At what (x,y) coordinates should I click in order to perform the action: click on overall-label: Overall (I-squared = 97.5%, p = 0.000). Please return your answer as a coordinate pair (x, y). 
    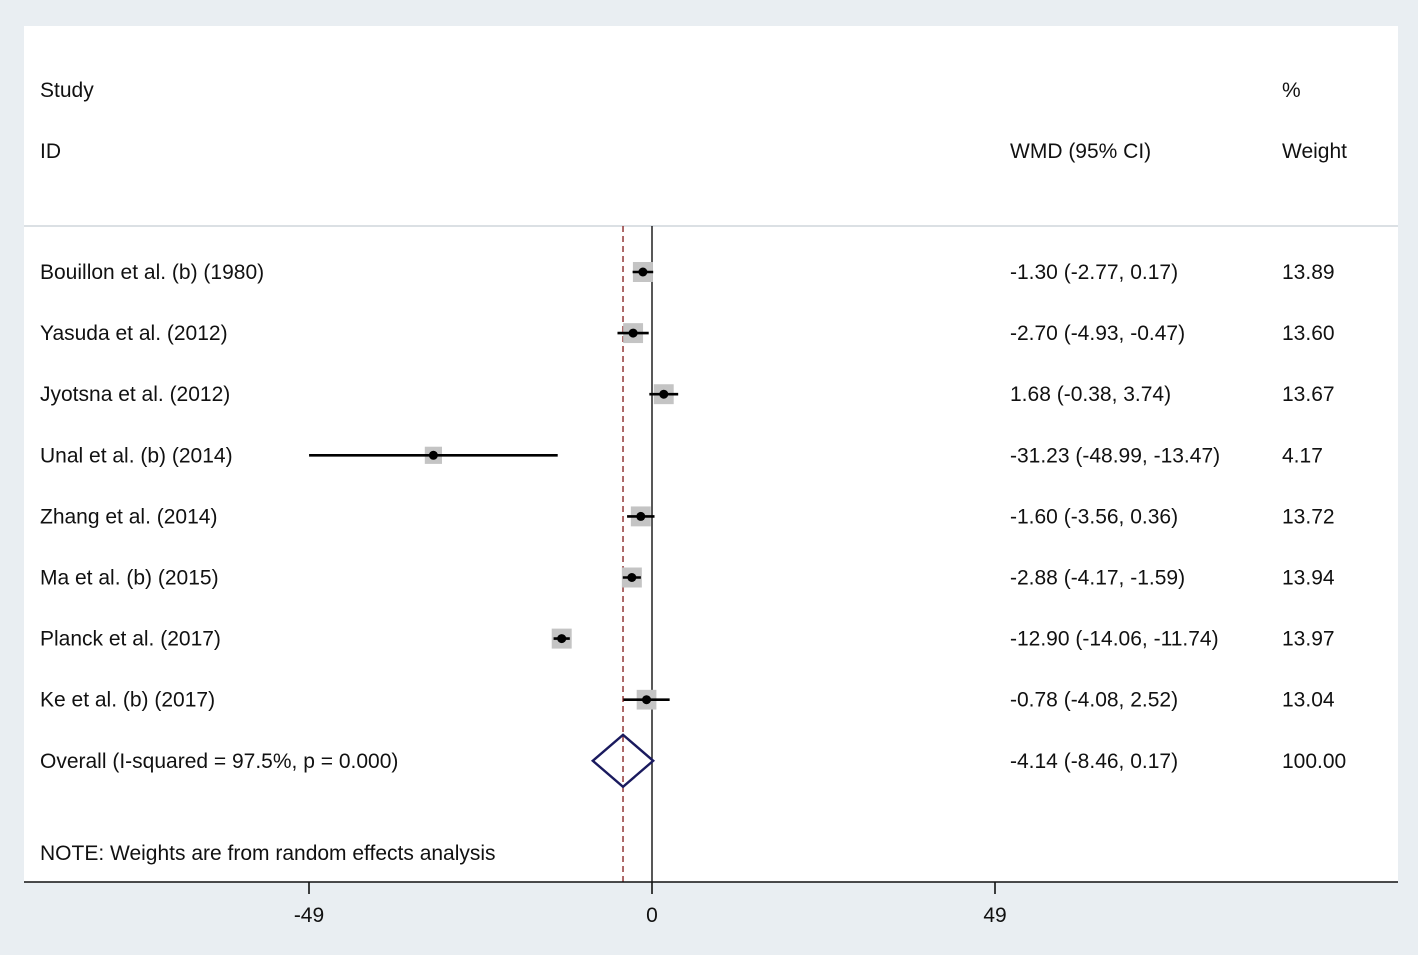
    Looking at the image, I should click on (219, 761).